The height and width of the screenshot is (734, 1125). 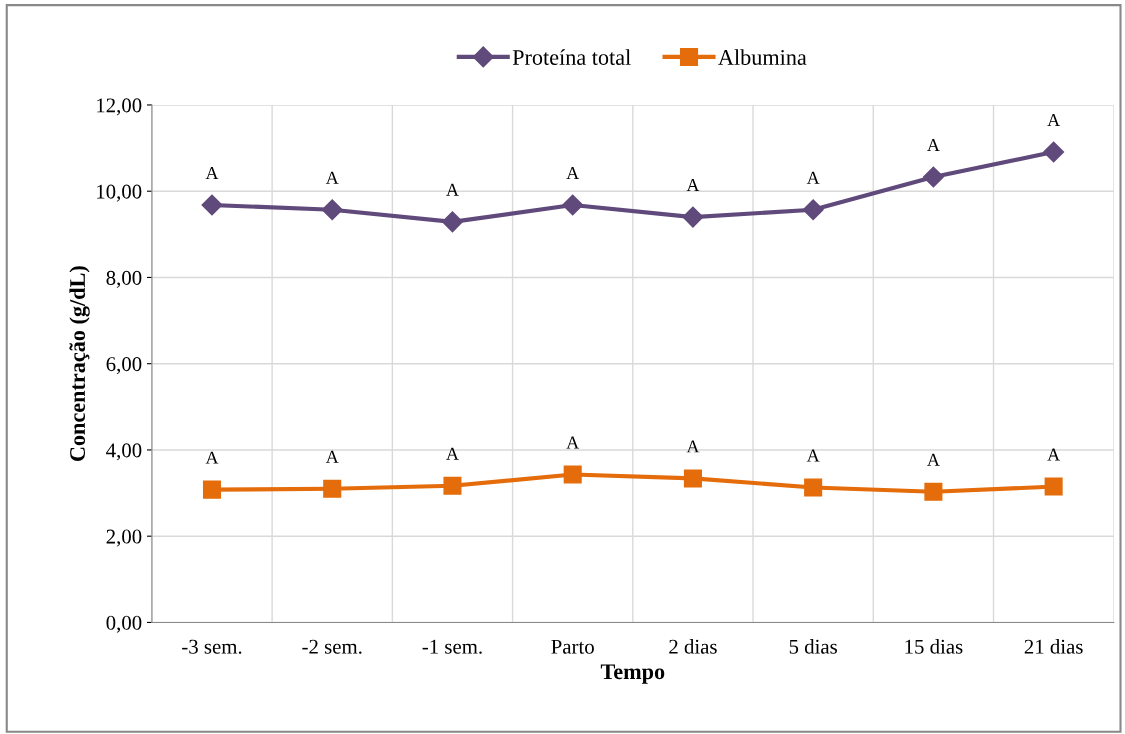 I want to click on x-tick-label: -3 sem., so click(x=212, y=646).